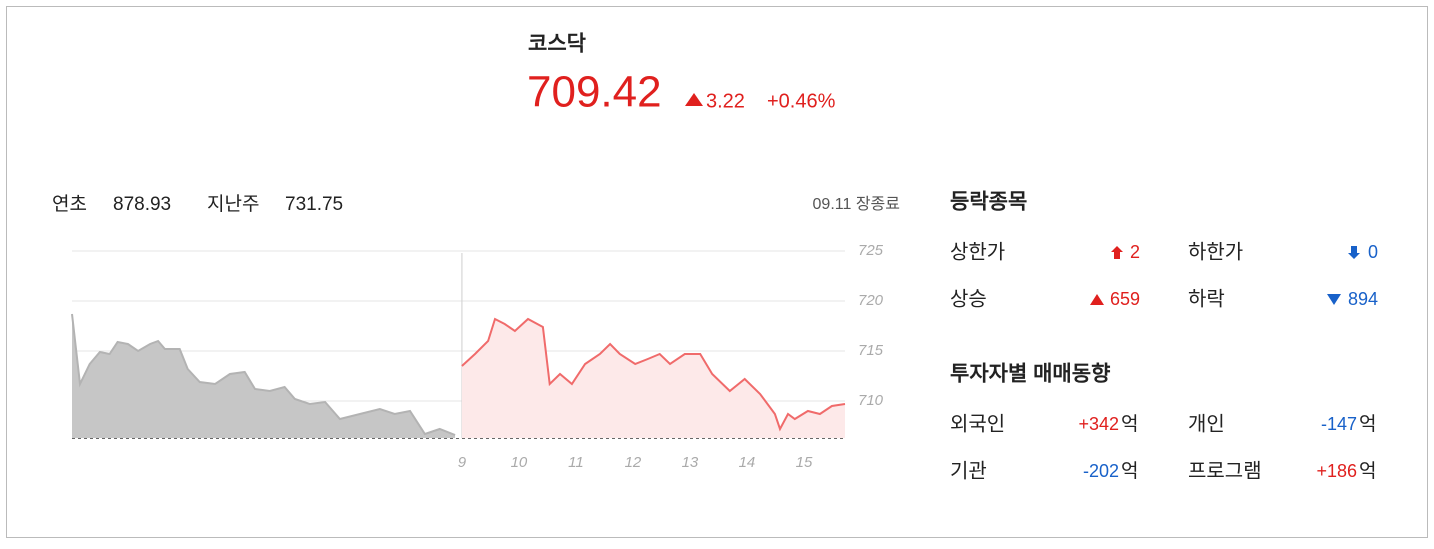 This screenshot has height=549, width=1434. I want to click on upper-limit: 2, so click(1135, 252).